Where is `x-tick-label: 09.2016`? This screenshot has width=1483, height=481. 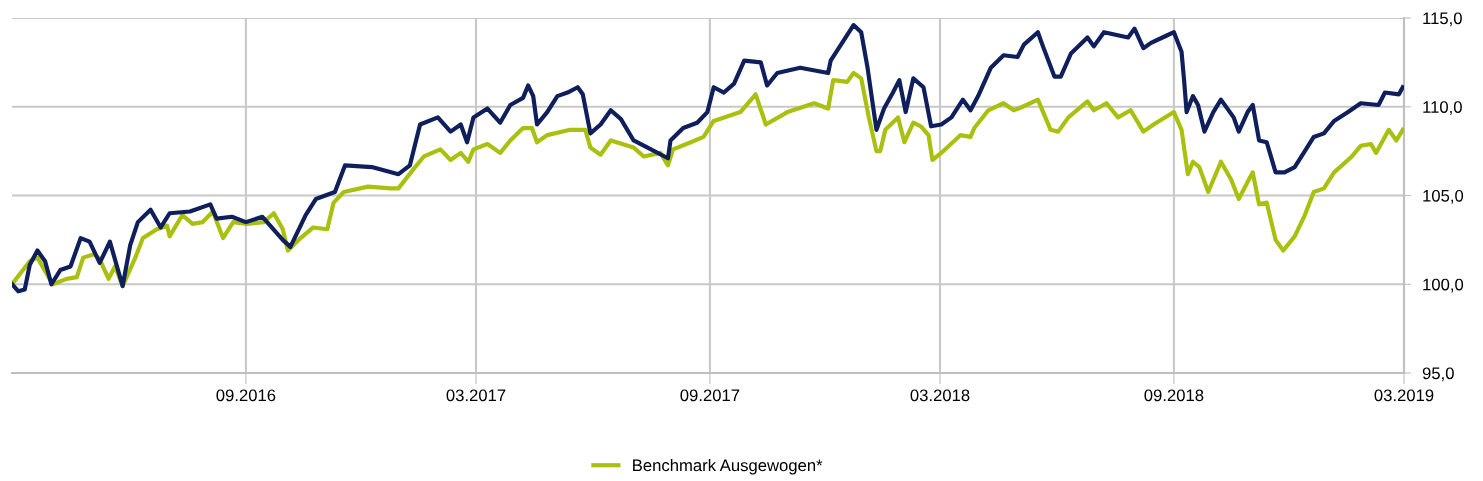
x-tick-label: 09.2016 is located at coordinates (246, 395).